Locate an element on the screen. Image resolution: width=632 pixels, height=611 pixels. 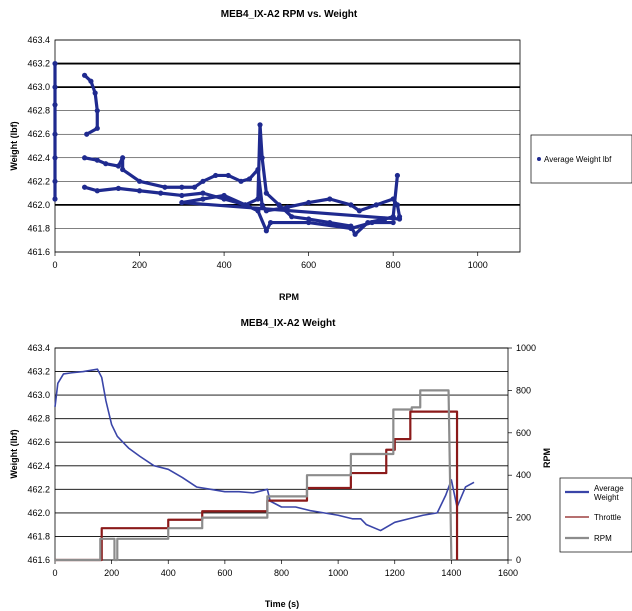
chart2-legend is located at coordinates (595, 515).